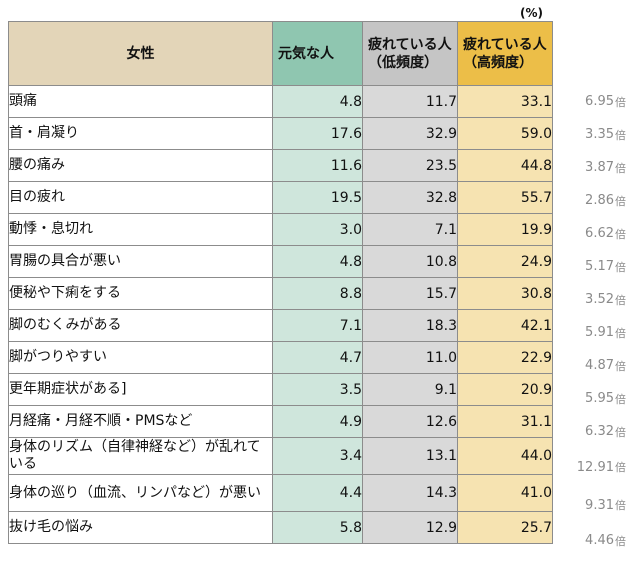 The width and height of the screenshot is (634, 564). What do you see at coordinates (599, 101) in the screenshot?
I see `ratio-value: 6.95` at bounding box center [599, 101].